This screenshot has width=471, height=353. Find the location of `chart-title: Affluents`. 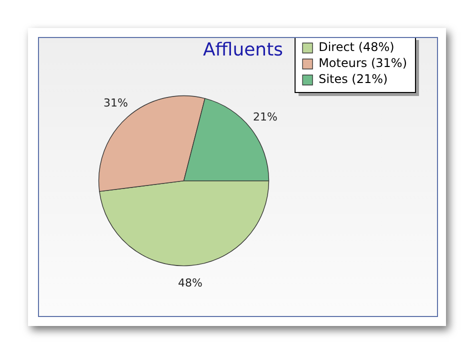

chart-title: Affluents is located at coordinates (243, 49).